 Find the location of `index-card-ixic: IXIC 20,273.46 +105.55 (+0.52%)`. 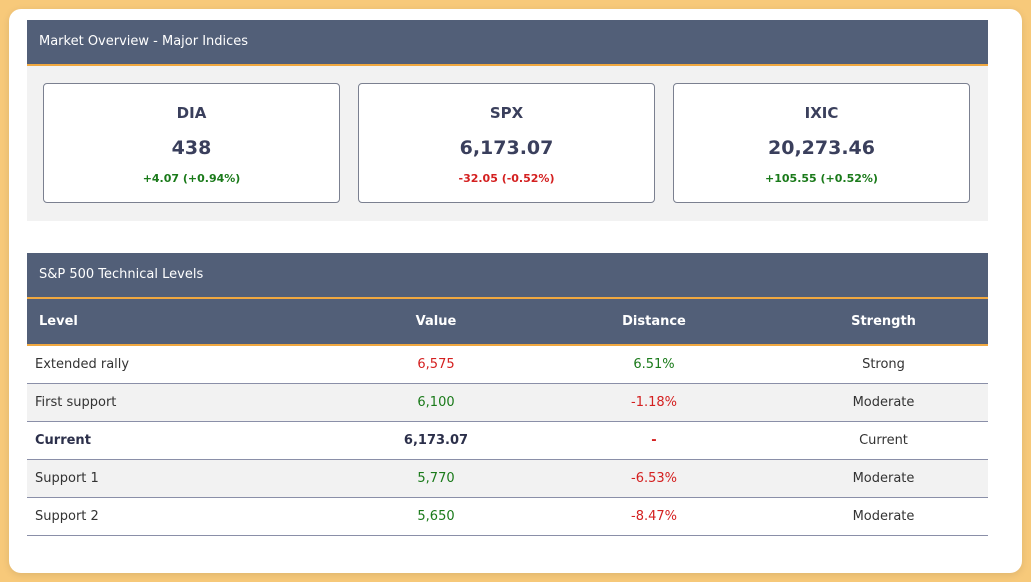

index-card-ixic: IXIC 20,273.46 +105.55 (+0.52%) is located at coordinates (821, 143).